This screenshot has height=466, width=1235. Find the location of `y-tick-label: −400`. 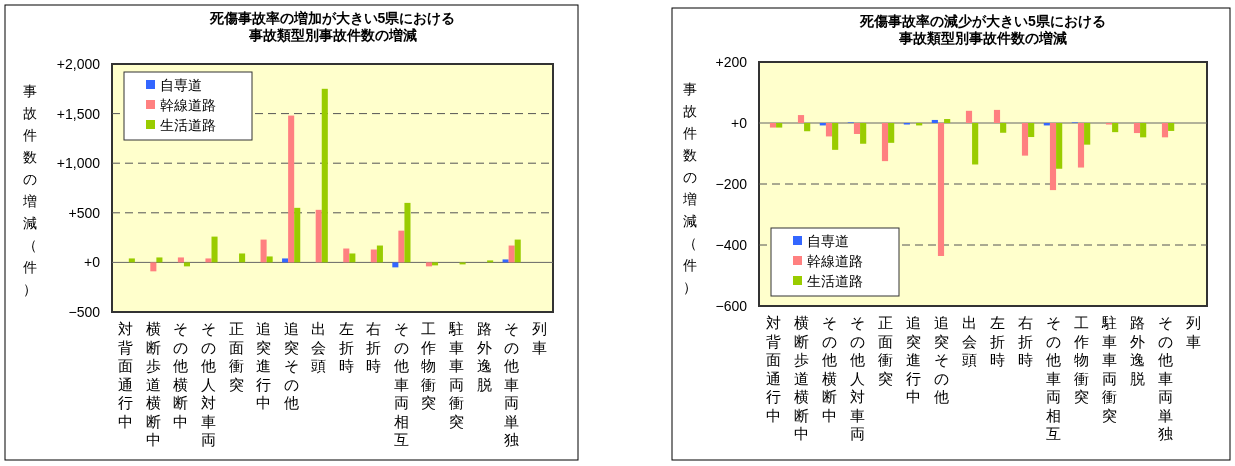

y-tick-label: −400 is located at coordinates (731, 245).